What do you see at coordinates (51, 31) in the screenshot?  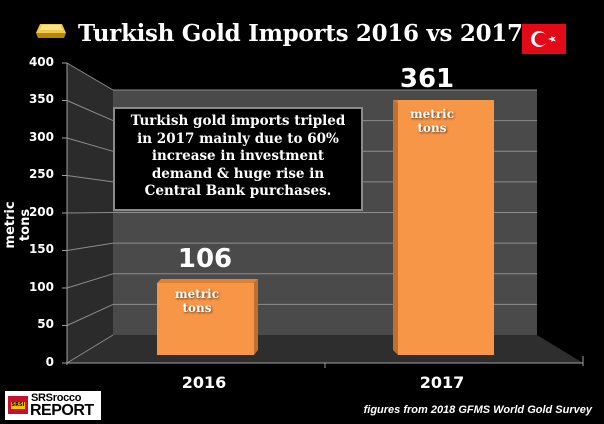 I see `gold-bar-icon` at bounding box center [51, 31].